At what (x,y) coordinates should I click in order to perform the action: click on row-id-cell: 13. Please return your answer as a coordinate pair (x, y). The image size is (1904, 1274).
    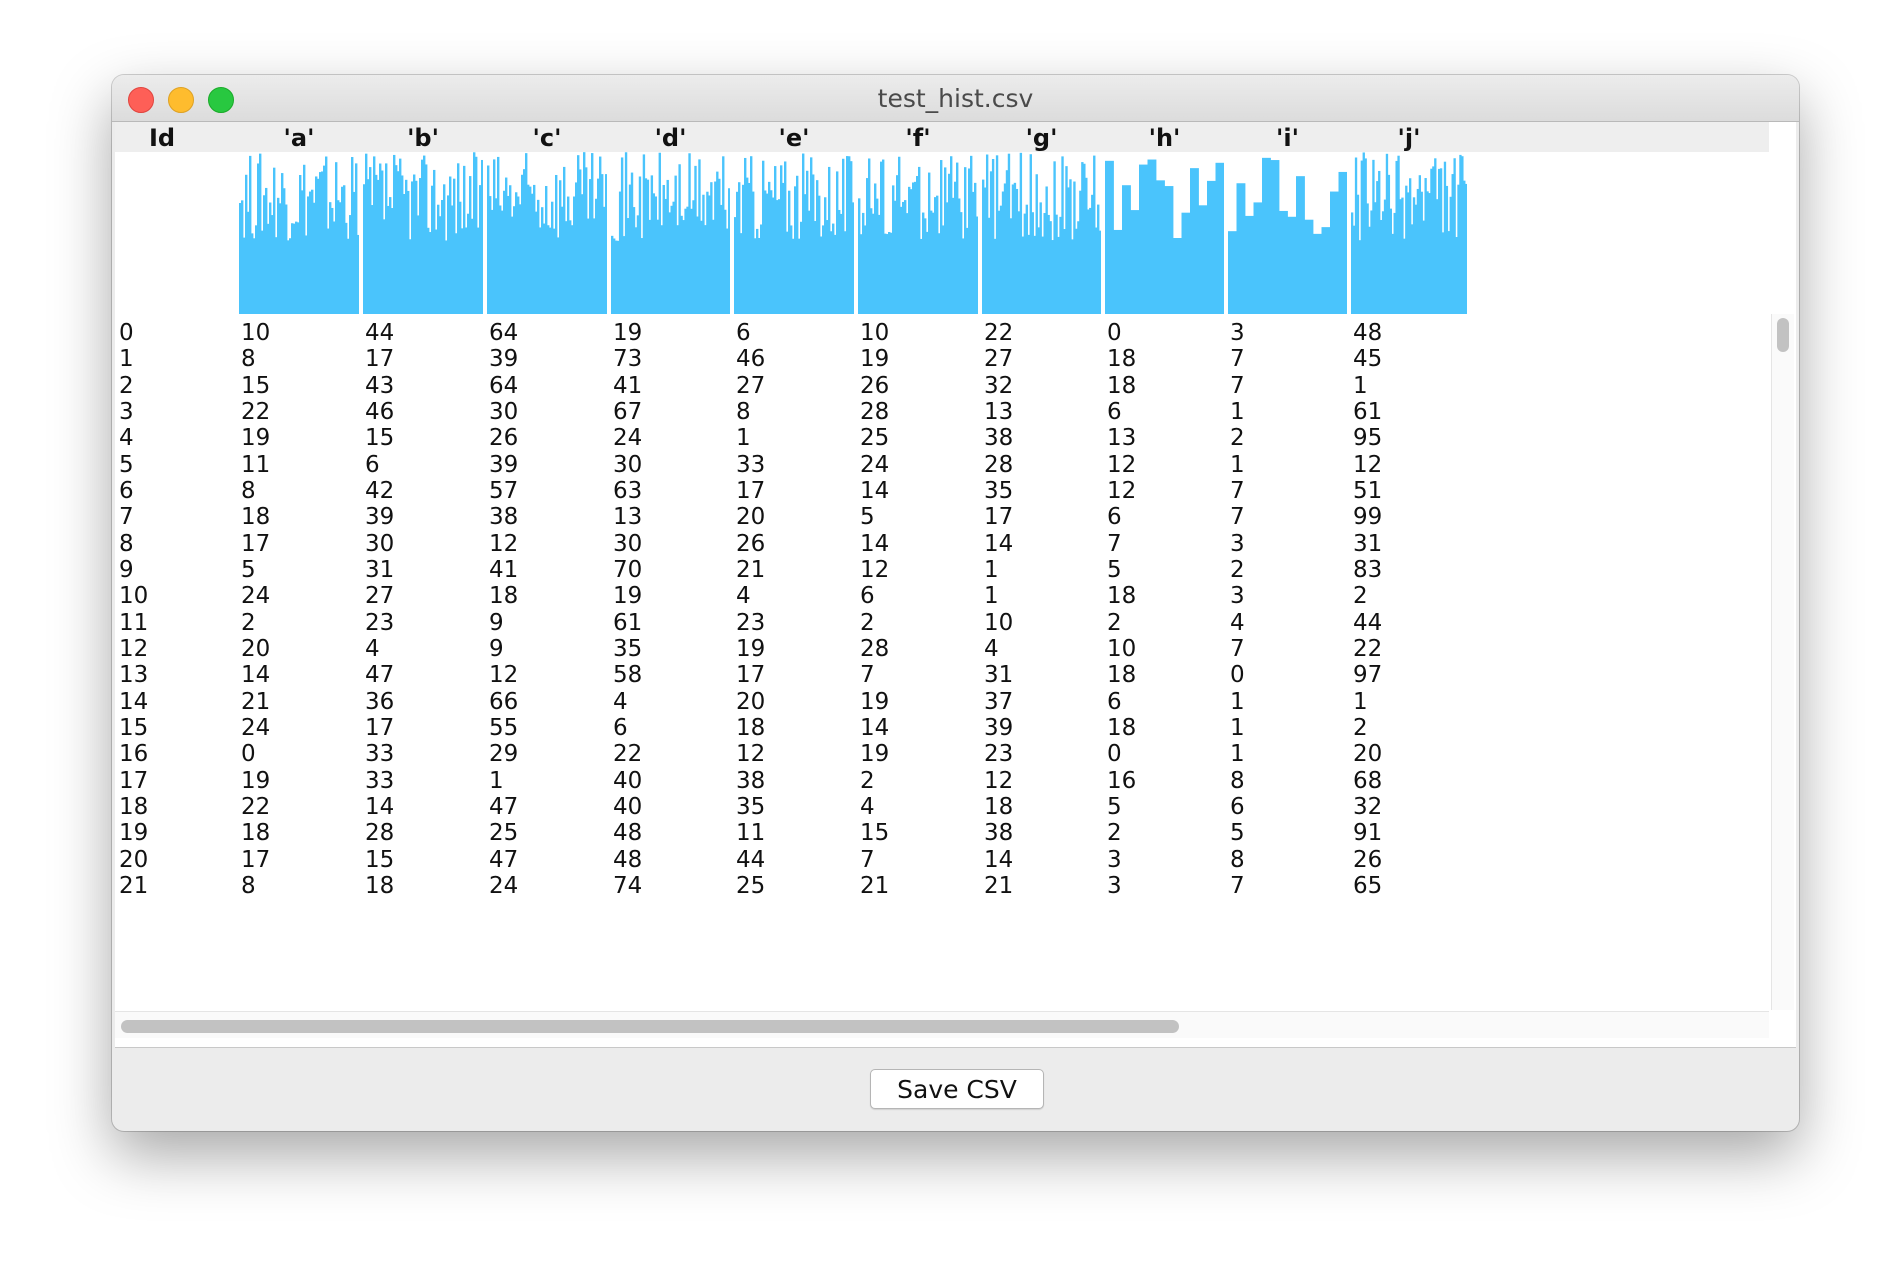
    Looking at the image, I should click on (134, 675).